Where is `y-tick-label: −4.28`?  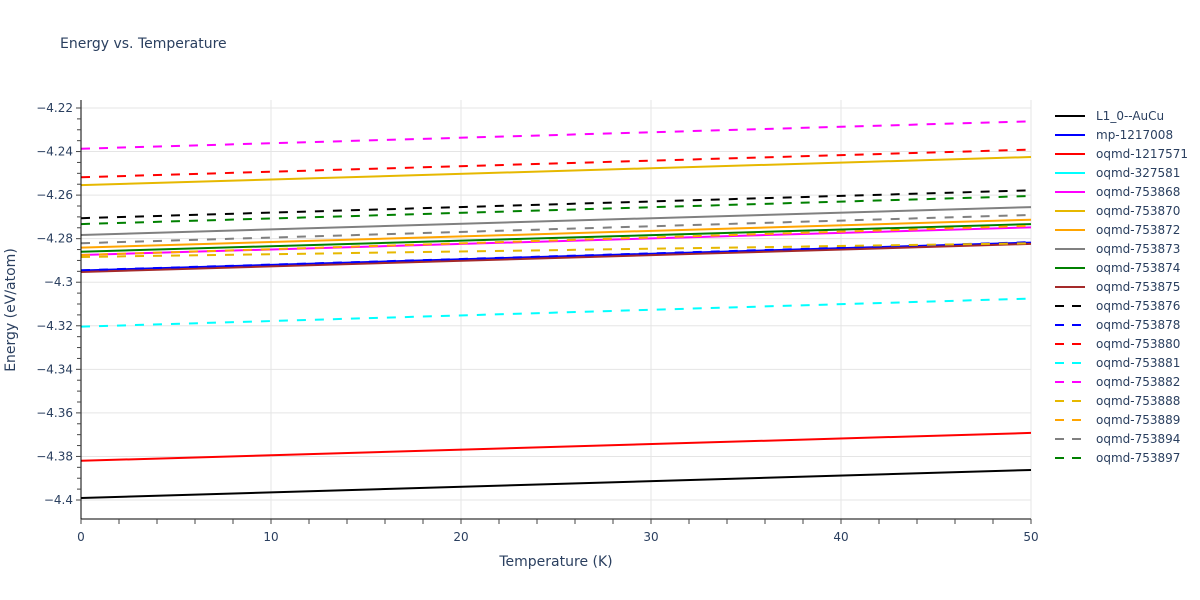
y-tick-label: −4.28 is located at coordinates (54, 239).